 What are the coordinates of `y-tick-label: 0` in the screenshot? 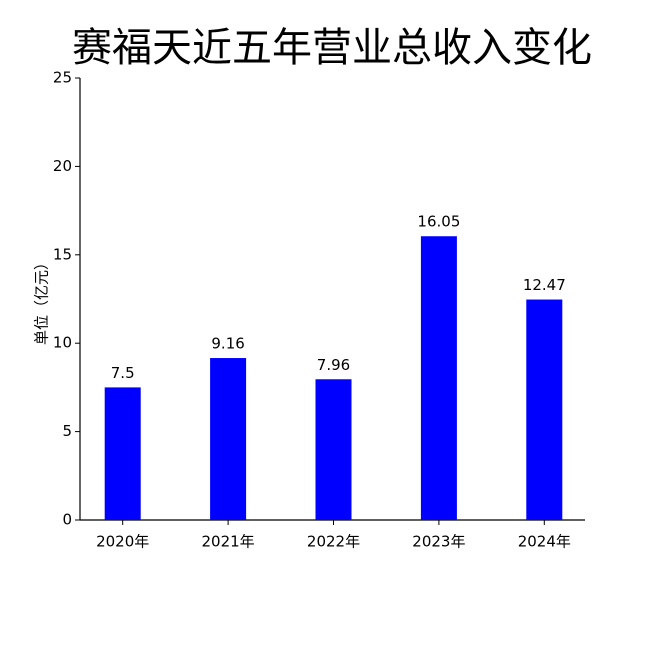 It's located at (67, 520).